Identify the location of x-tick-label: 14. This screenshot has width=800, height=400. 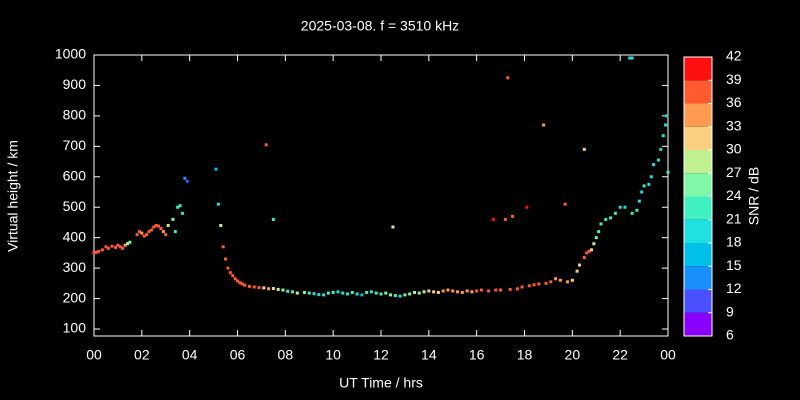
(429, 355).